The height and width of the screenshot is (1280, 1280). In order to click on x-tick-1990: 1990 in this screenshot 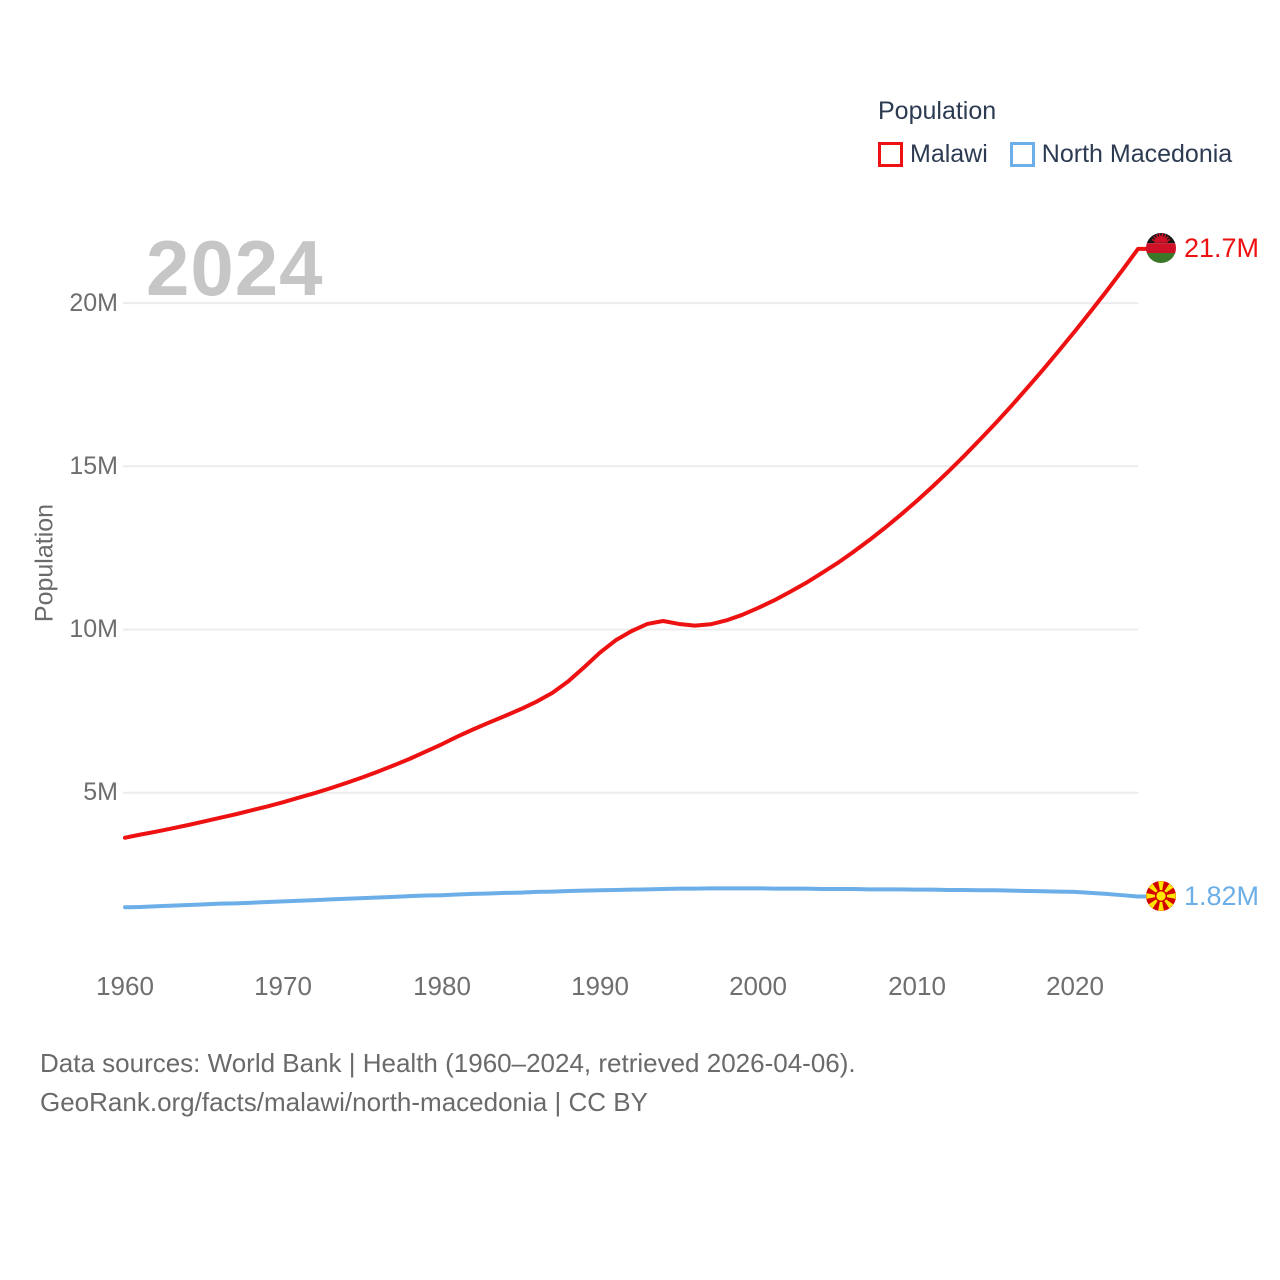, I will do `click(600, 986)`.